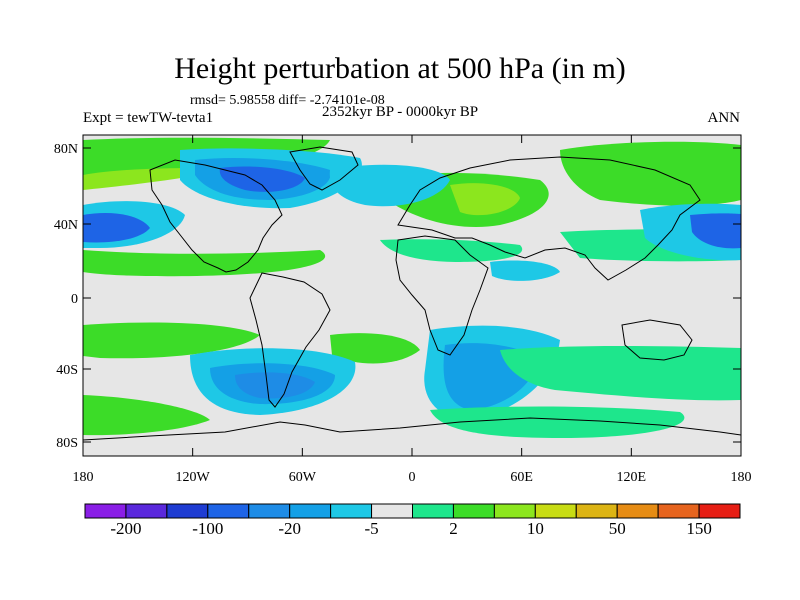  What do you see at coordinates (66, 225) in the screenshot?
I see `lat-label: 40N` at bounding box center [66, 225].